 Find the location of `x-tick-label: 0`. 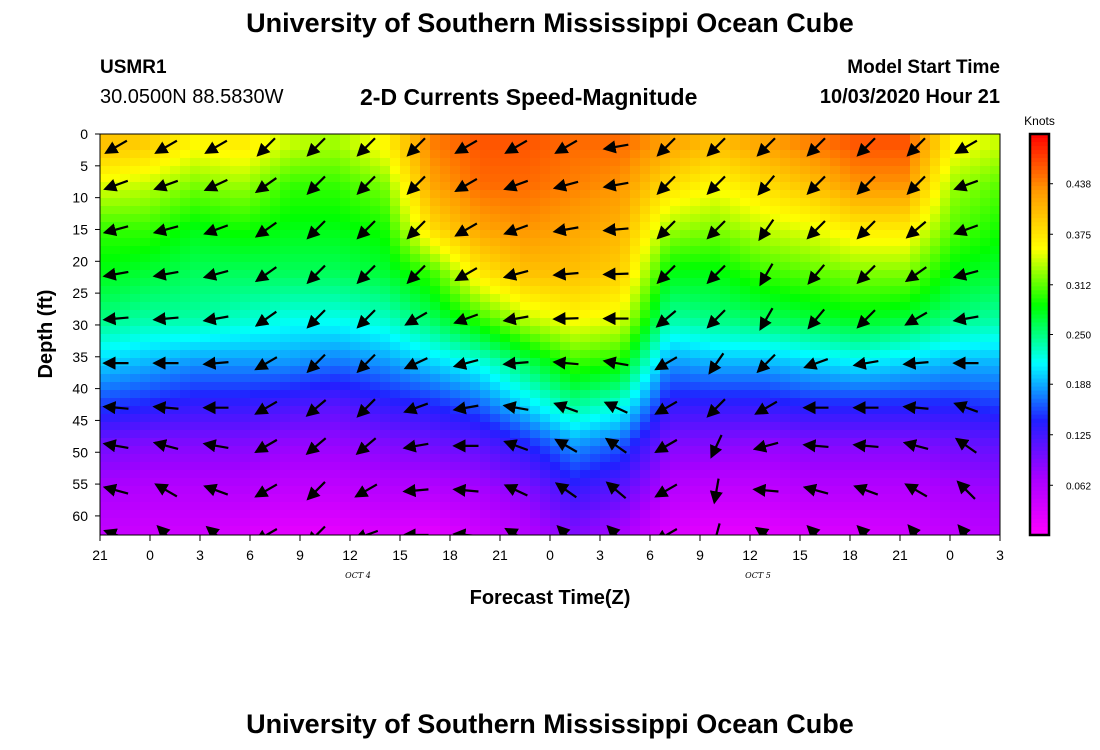

x-tick-label: 0 is located at coordinates (950, 555).